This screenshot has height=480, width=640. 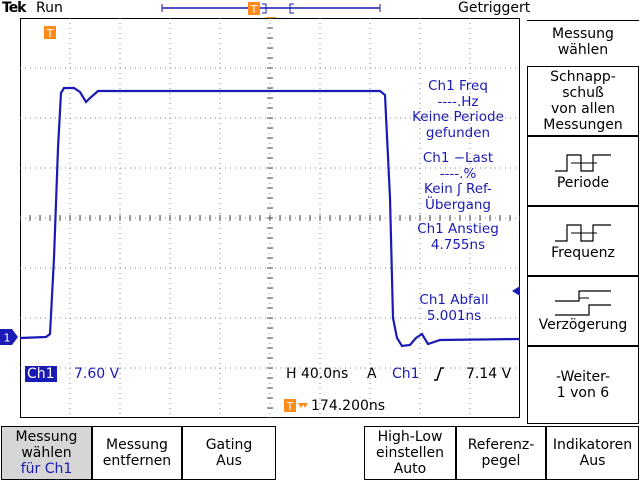 What do you see at coordinates (41, 374) in the screenshot?
I see `channel-badge: Ch1` at bounding box center [41, 374].